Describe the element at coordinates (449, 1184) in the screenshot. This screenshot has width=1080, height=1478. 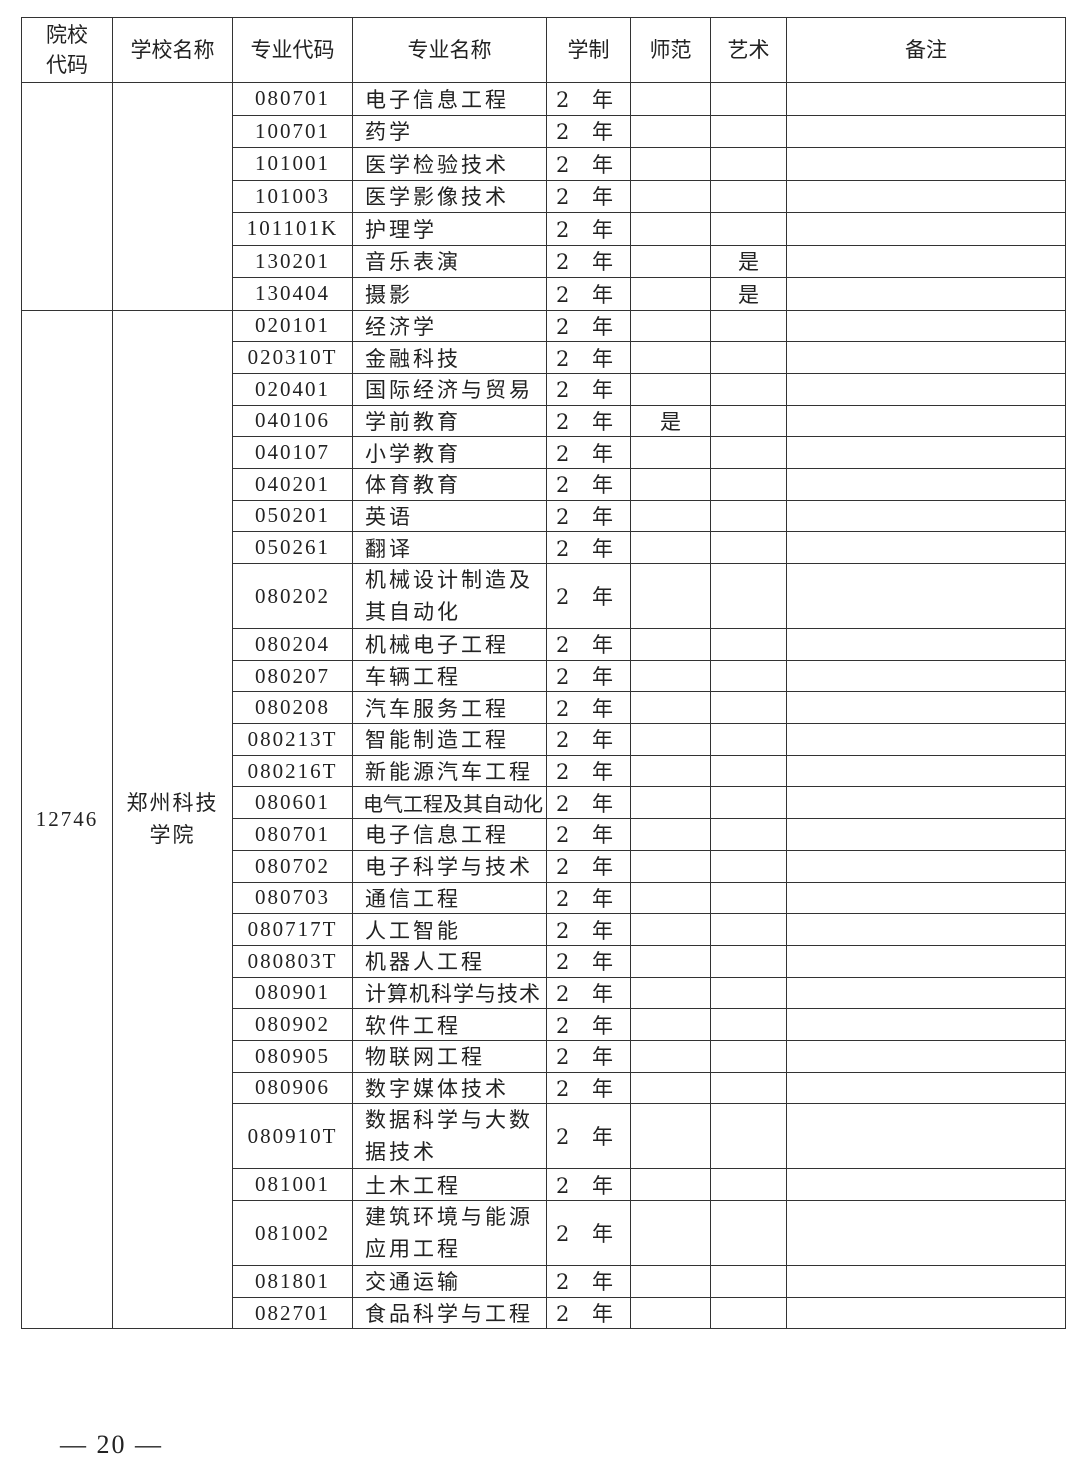
I see `major-name: 土木工程` at that location.